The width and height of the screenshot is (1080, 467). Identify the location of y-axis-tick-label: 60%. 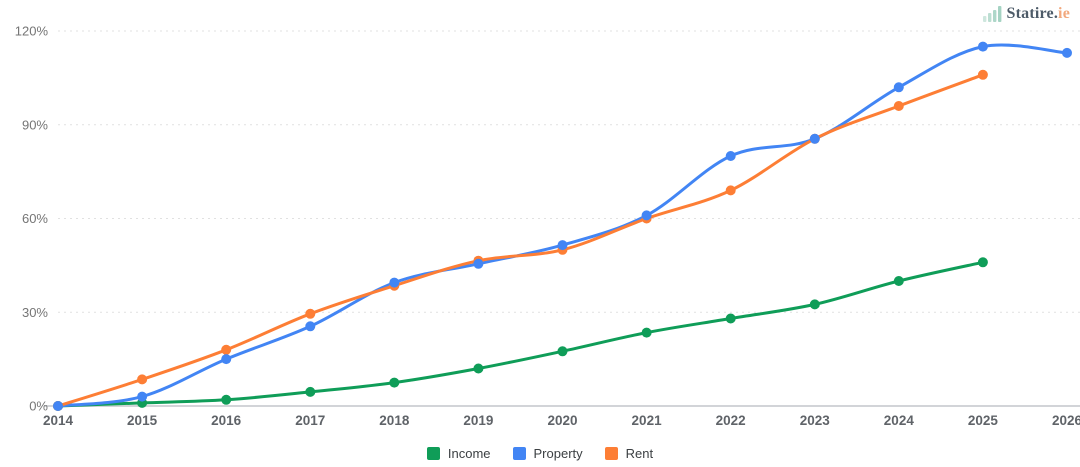
(35, 218).